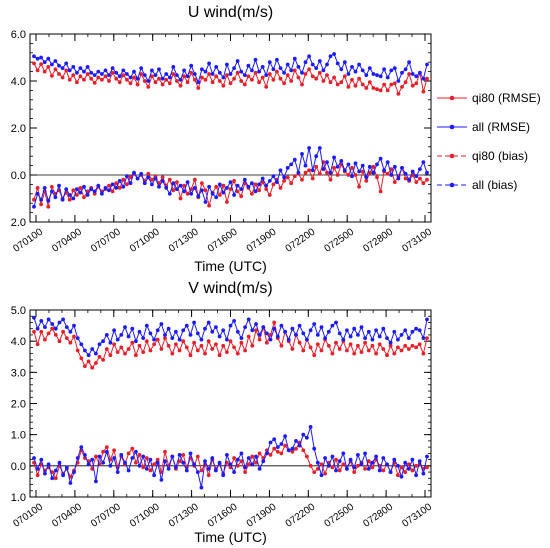 The image size is (550, 548). Describe the element at coordinates (489, 98) in the screenshot. I see `legend-item-qi80-rmse: qi80 (RMSE)` at that location.